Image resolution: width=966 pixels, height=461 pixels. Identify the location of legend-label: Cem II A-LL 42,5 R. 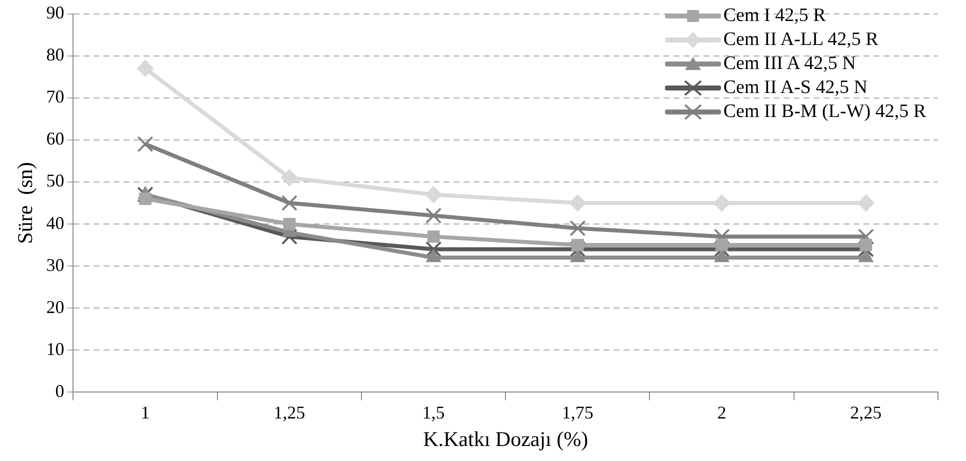
(800, 40).